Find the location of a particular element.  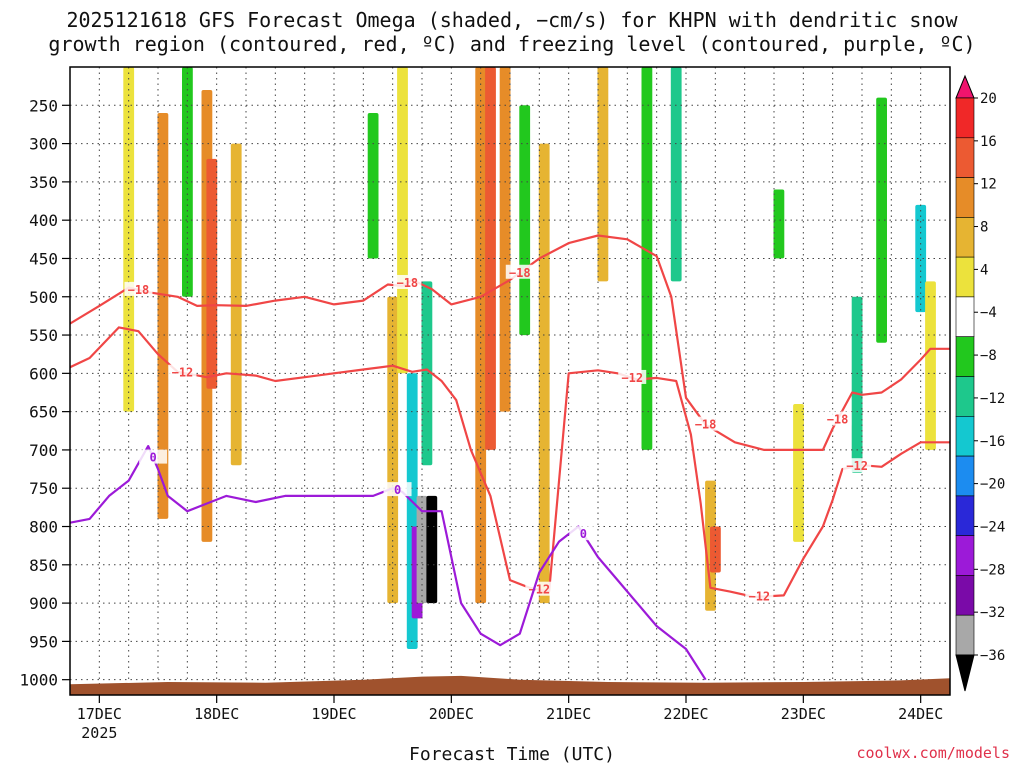

y-tick-label-350: 350 is located at coordinates (43, 182).